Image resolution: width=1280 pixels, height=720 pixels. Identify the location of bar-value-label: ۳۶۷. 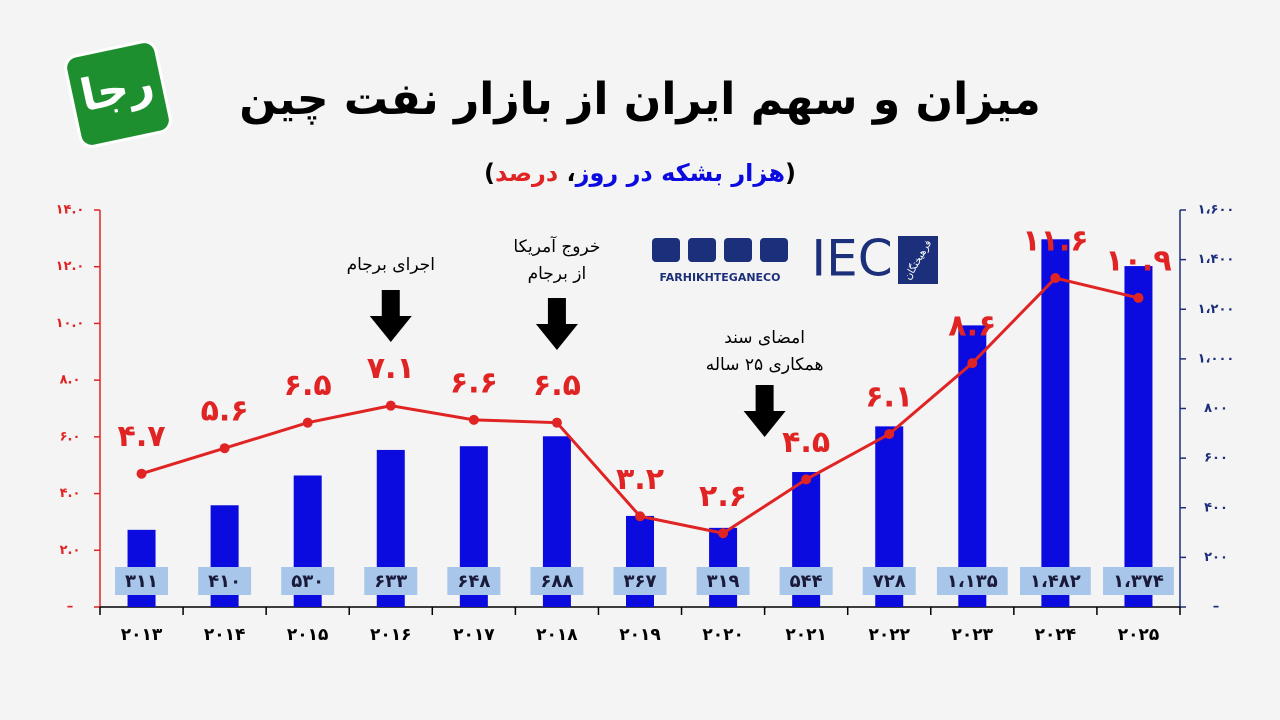
(640, 581).